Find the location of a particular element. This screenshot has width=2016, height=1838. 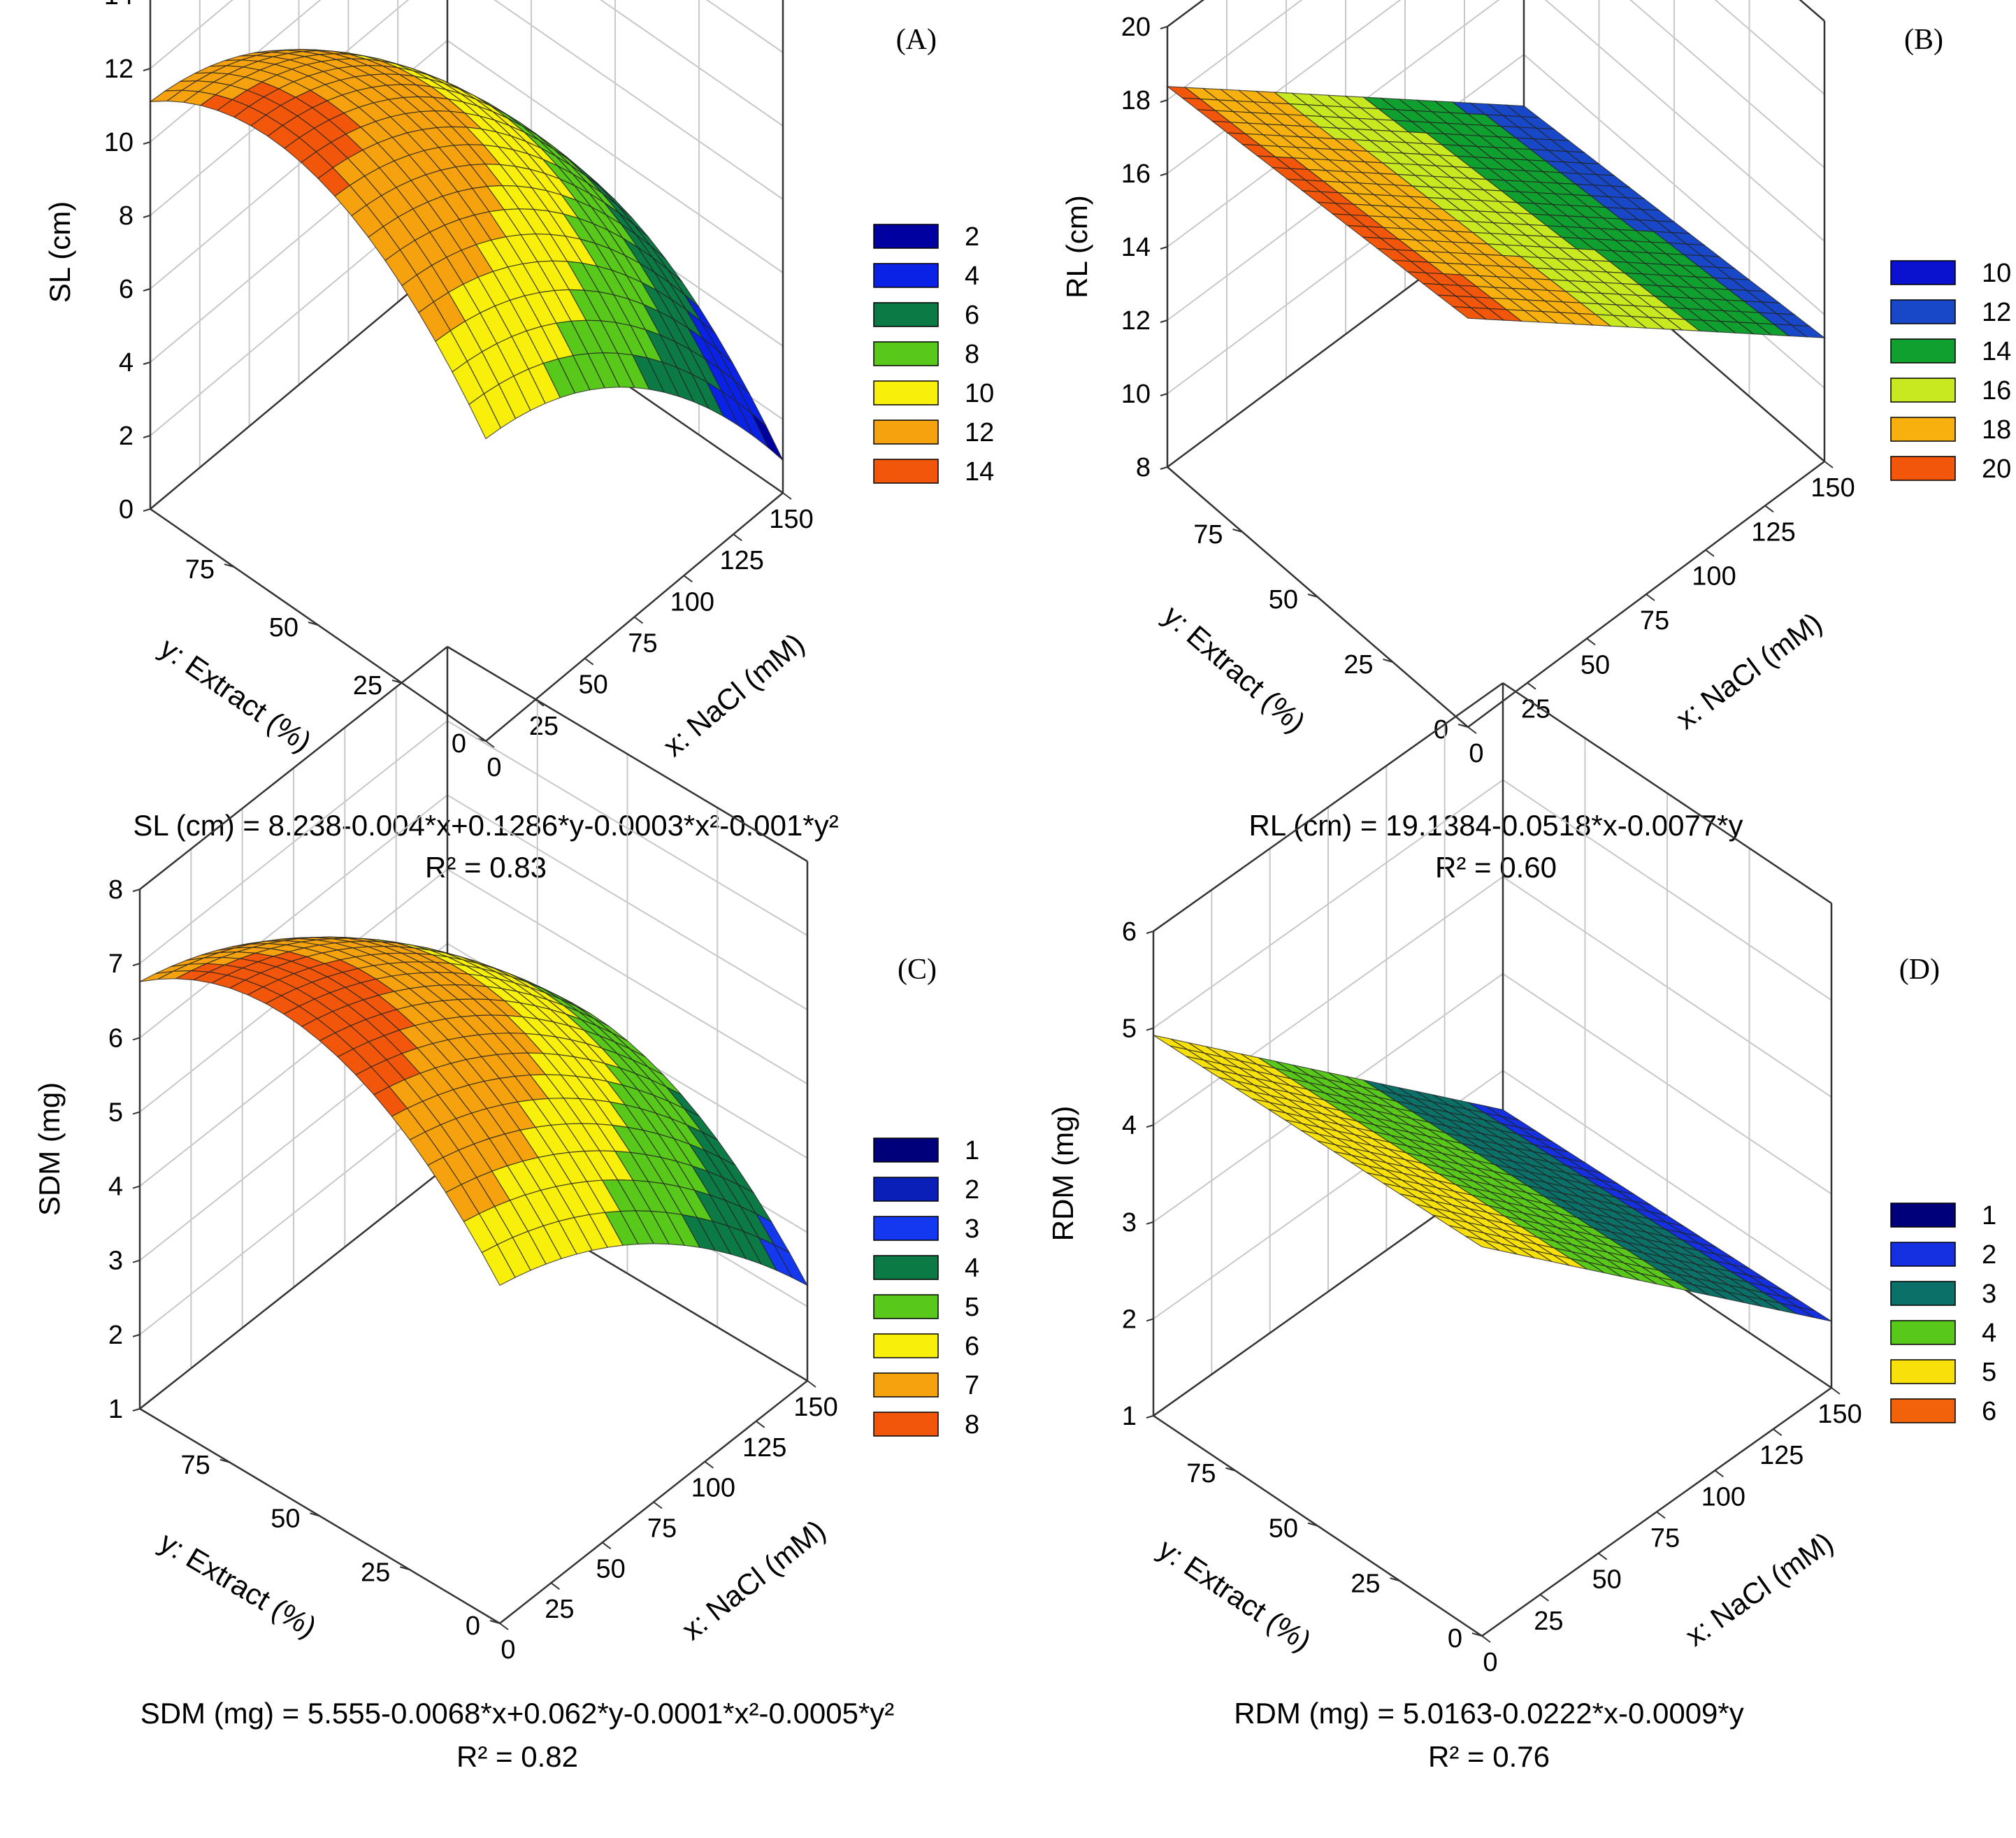

z-tick-label: 0 is located at coordinates (126, 510).